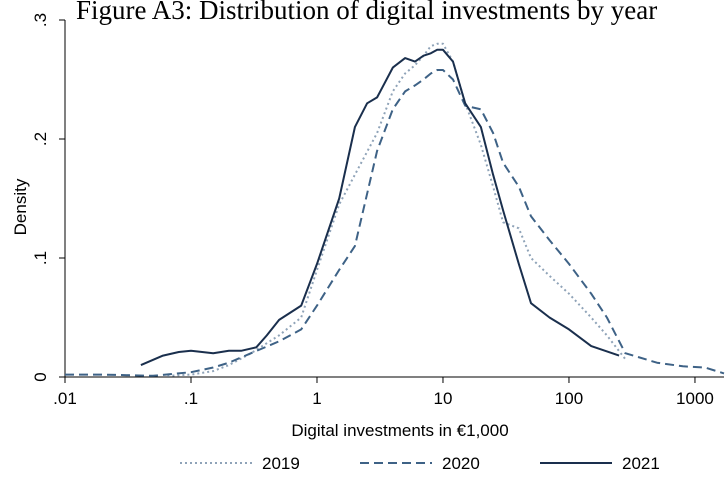 Image resolution: width=726 pixels, height=479 pixels. I want to click on x-tick-label-4: 100, so click(569, 398).